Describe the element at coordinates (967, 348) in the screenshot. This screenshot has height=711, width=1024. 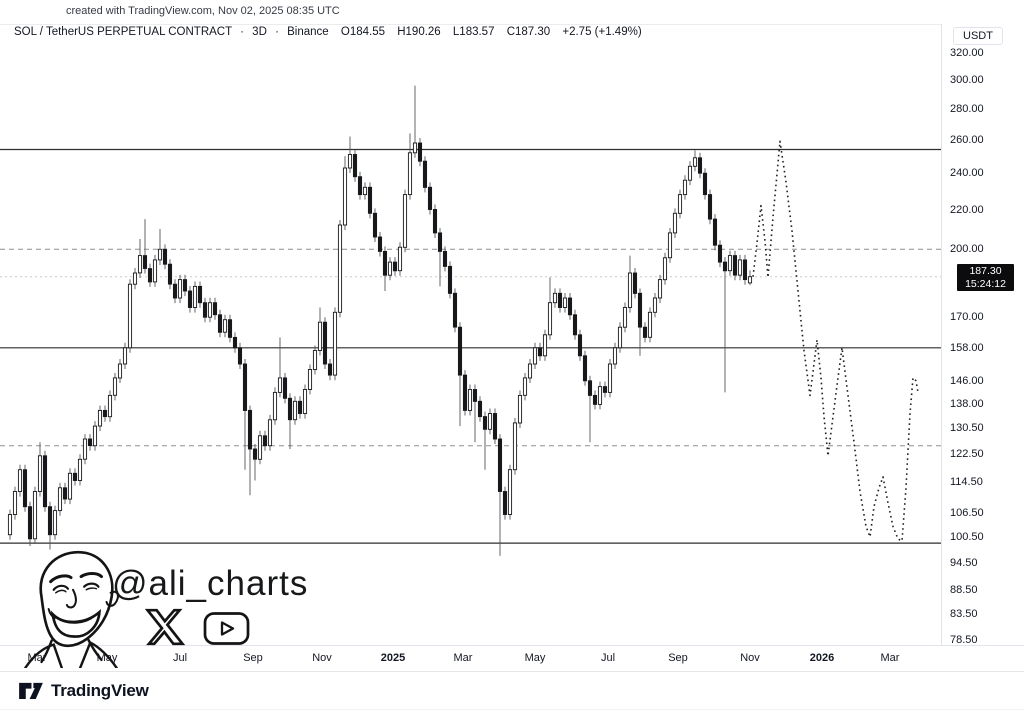
I see `price-tick-label: 158.00` at that location.